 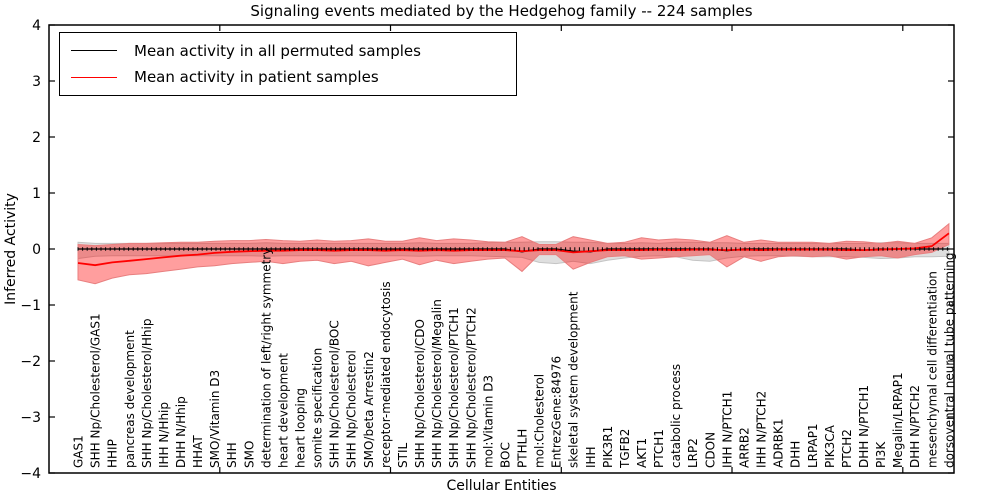 What do you see at coordinates (36, 26) in the screenshot?
I see `y-tick-label: 4` at bounding box center [36, 26].